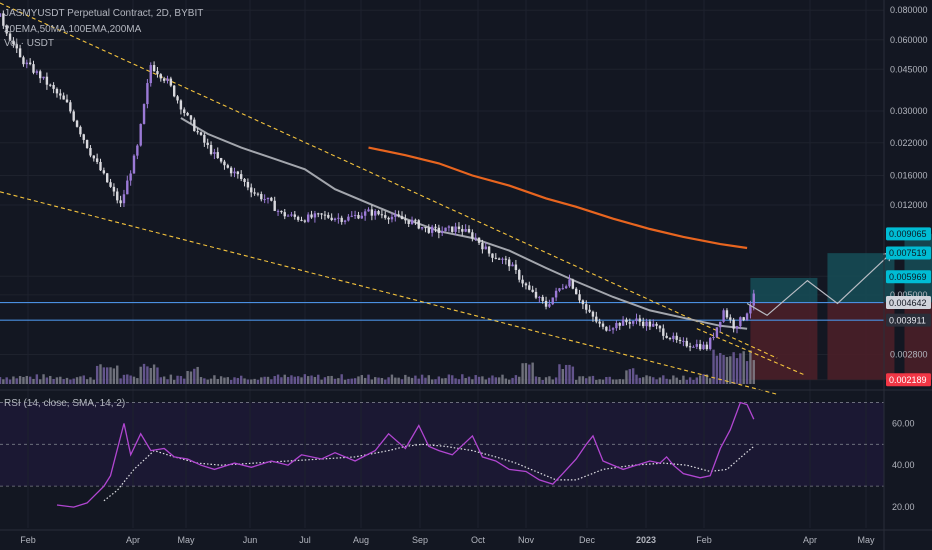  I want to click on indicator-legend: 20EMA,50MA,100EMA,200MA, so click(73, 29).